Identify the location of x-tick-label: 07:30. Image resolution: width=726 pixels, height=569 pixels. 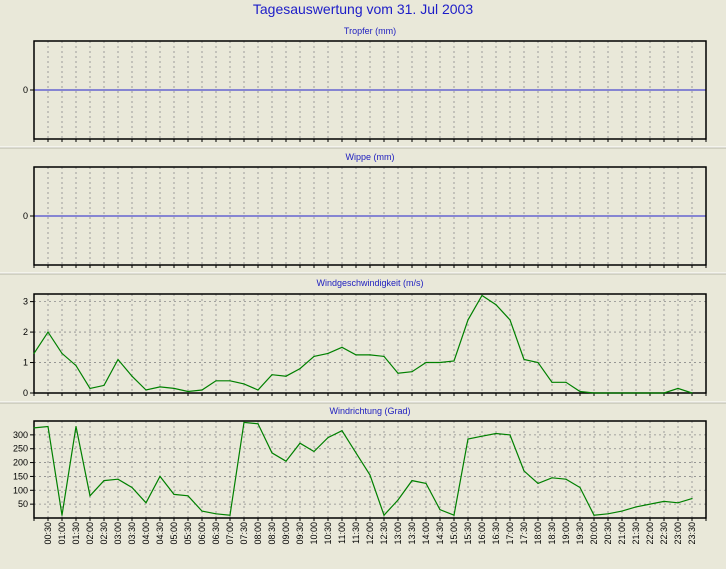
(244, 533).